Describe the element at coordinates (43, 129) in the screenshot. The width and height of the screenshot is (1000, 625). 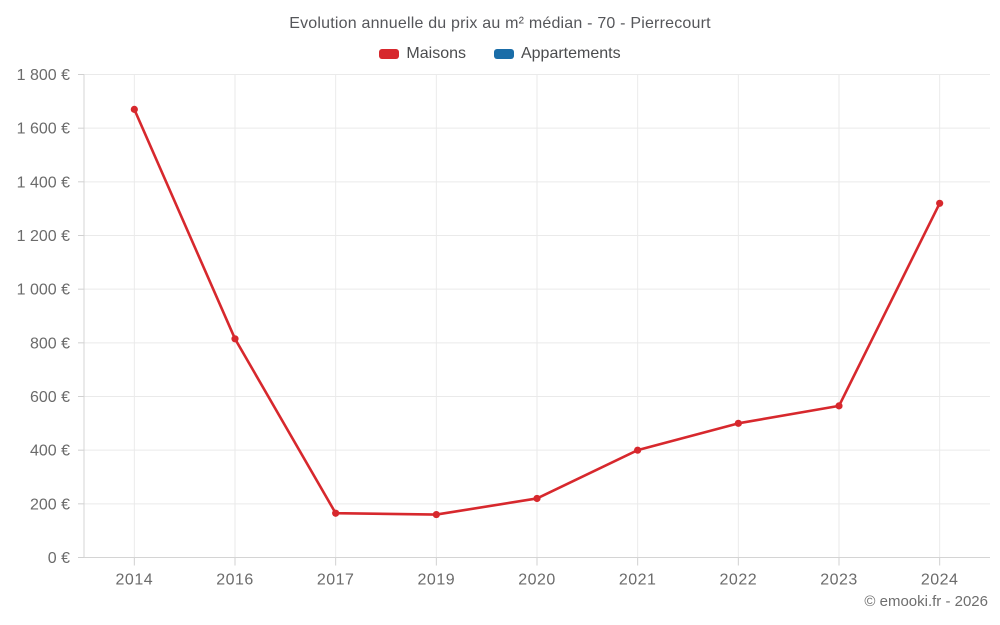
I see `y-axis-label: 1 600 €` at that location.